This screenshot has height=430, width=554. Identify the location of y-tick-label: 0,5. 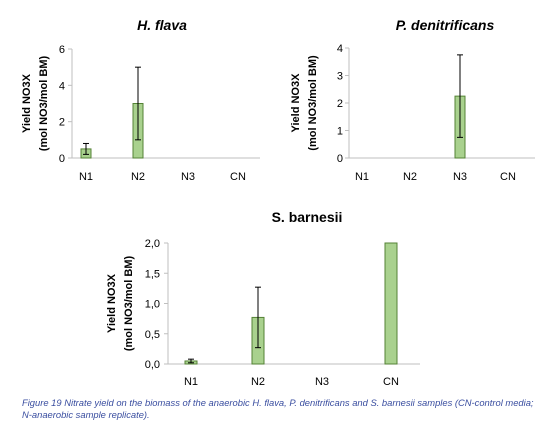
(152, 335).